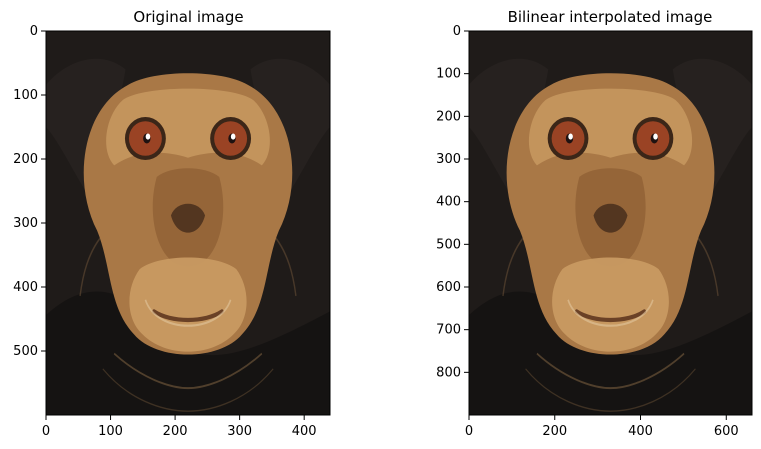 This screenshot has width=761, height=449. Describe the element at coordinates (29, 191) in the screenshot. I see `y-axis-original: 0 100 200 300 400 500` at that location.